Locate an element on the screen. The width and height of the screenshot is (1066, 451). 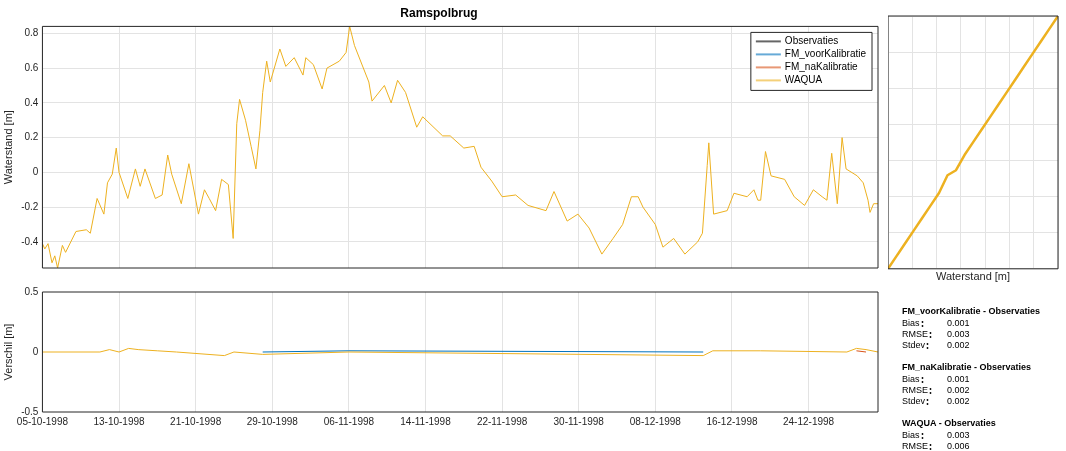
data-label: 0.006 is located at coordinates (958, 446).